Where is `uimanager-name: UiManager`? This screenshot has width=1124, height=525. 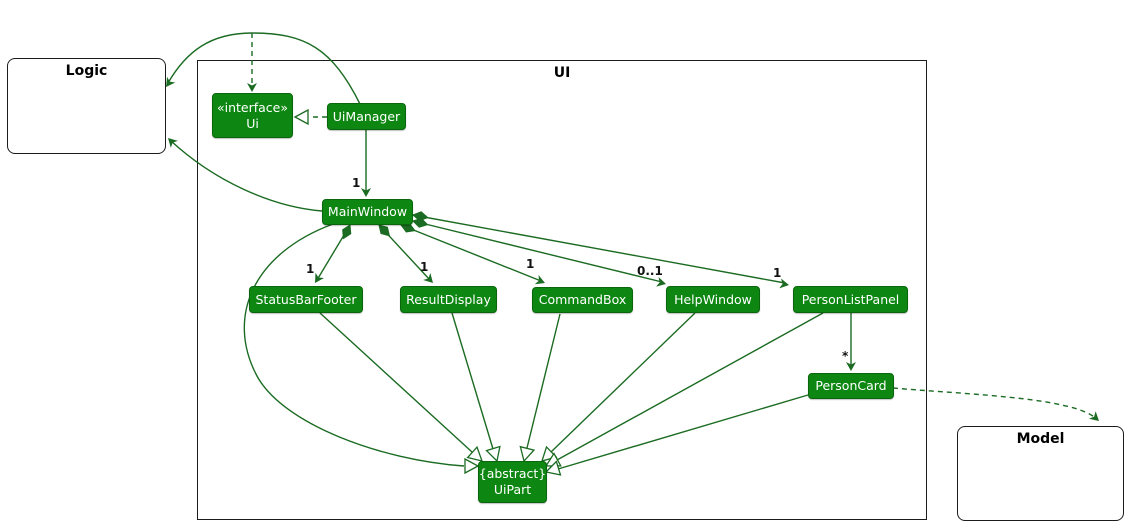 uimanager-name: UiManager is located at coordinates (366, 116).